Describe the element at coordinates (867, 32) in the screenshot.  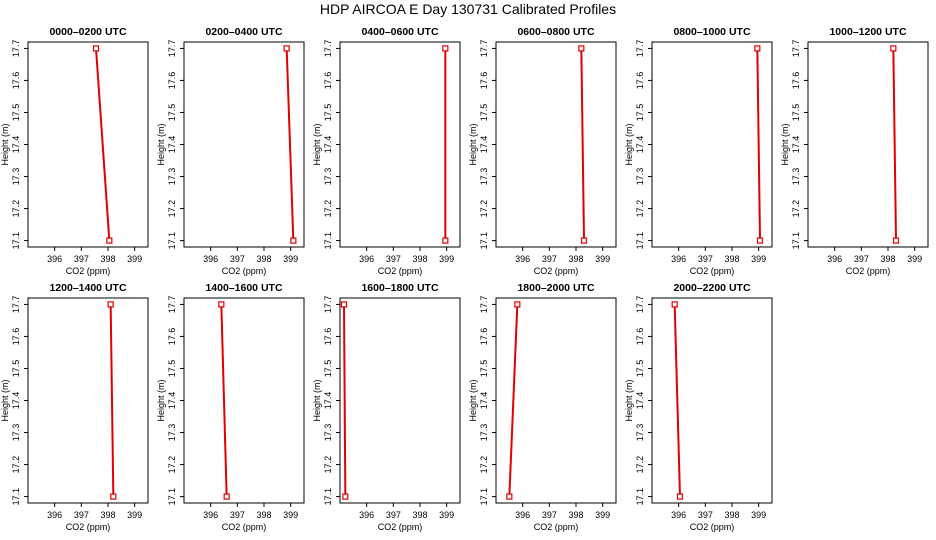
I see `panel-title: 1000–1200 UTC` at that location.